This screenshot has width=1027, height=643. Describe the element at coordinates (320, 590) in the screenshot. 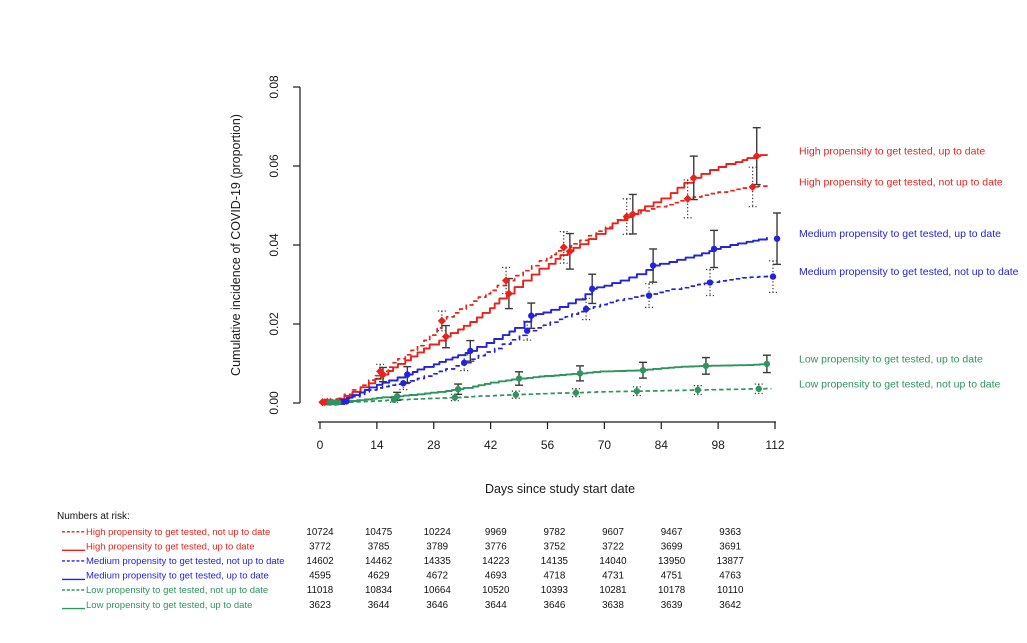

I see `risk-count-value: 11018` at that location.